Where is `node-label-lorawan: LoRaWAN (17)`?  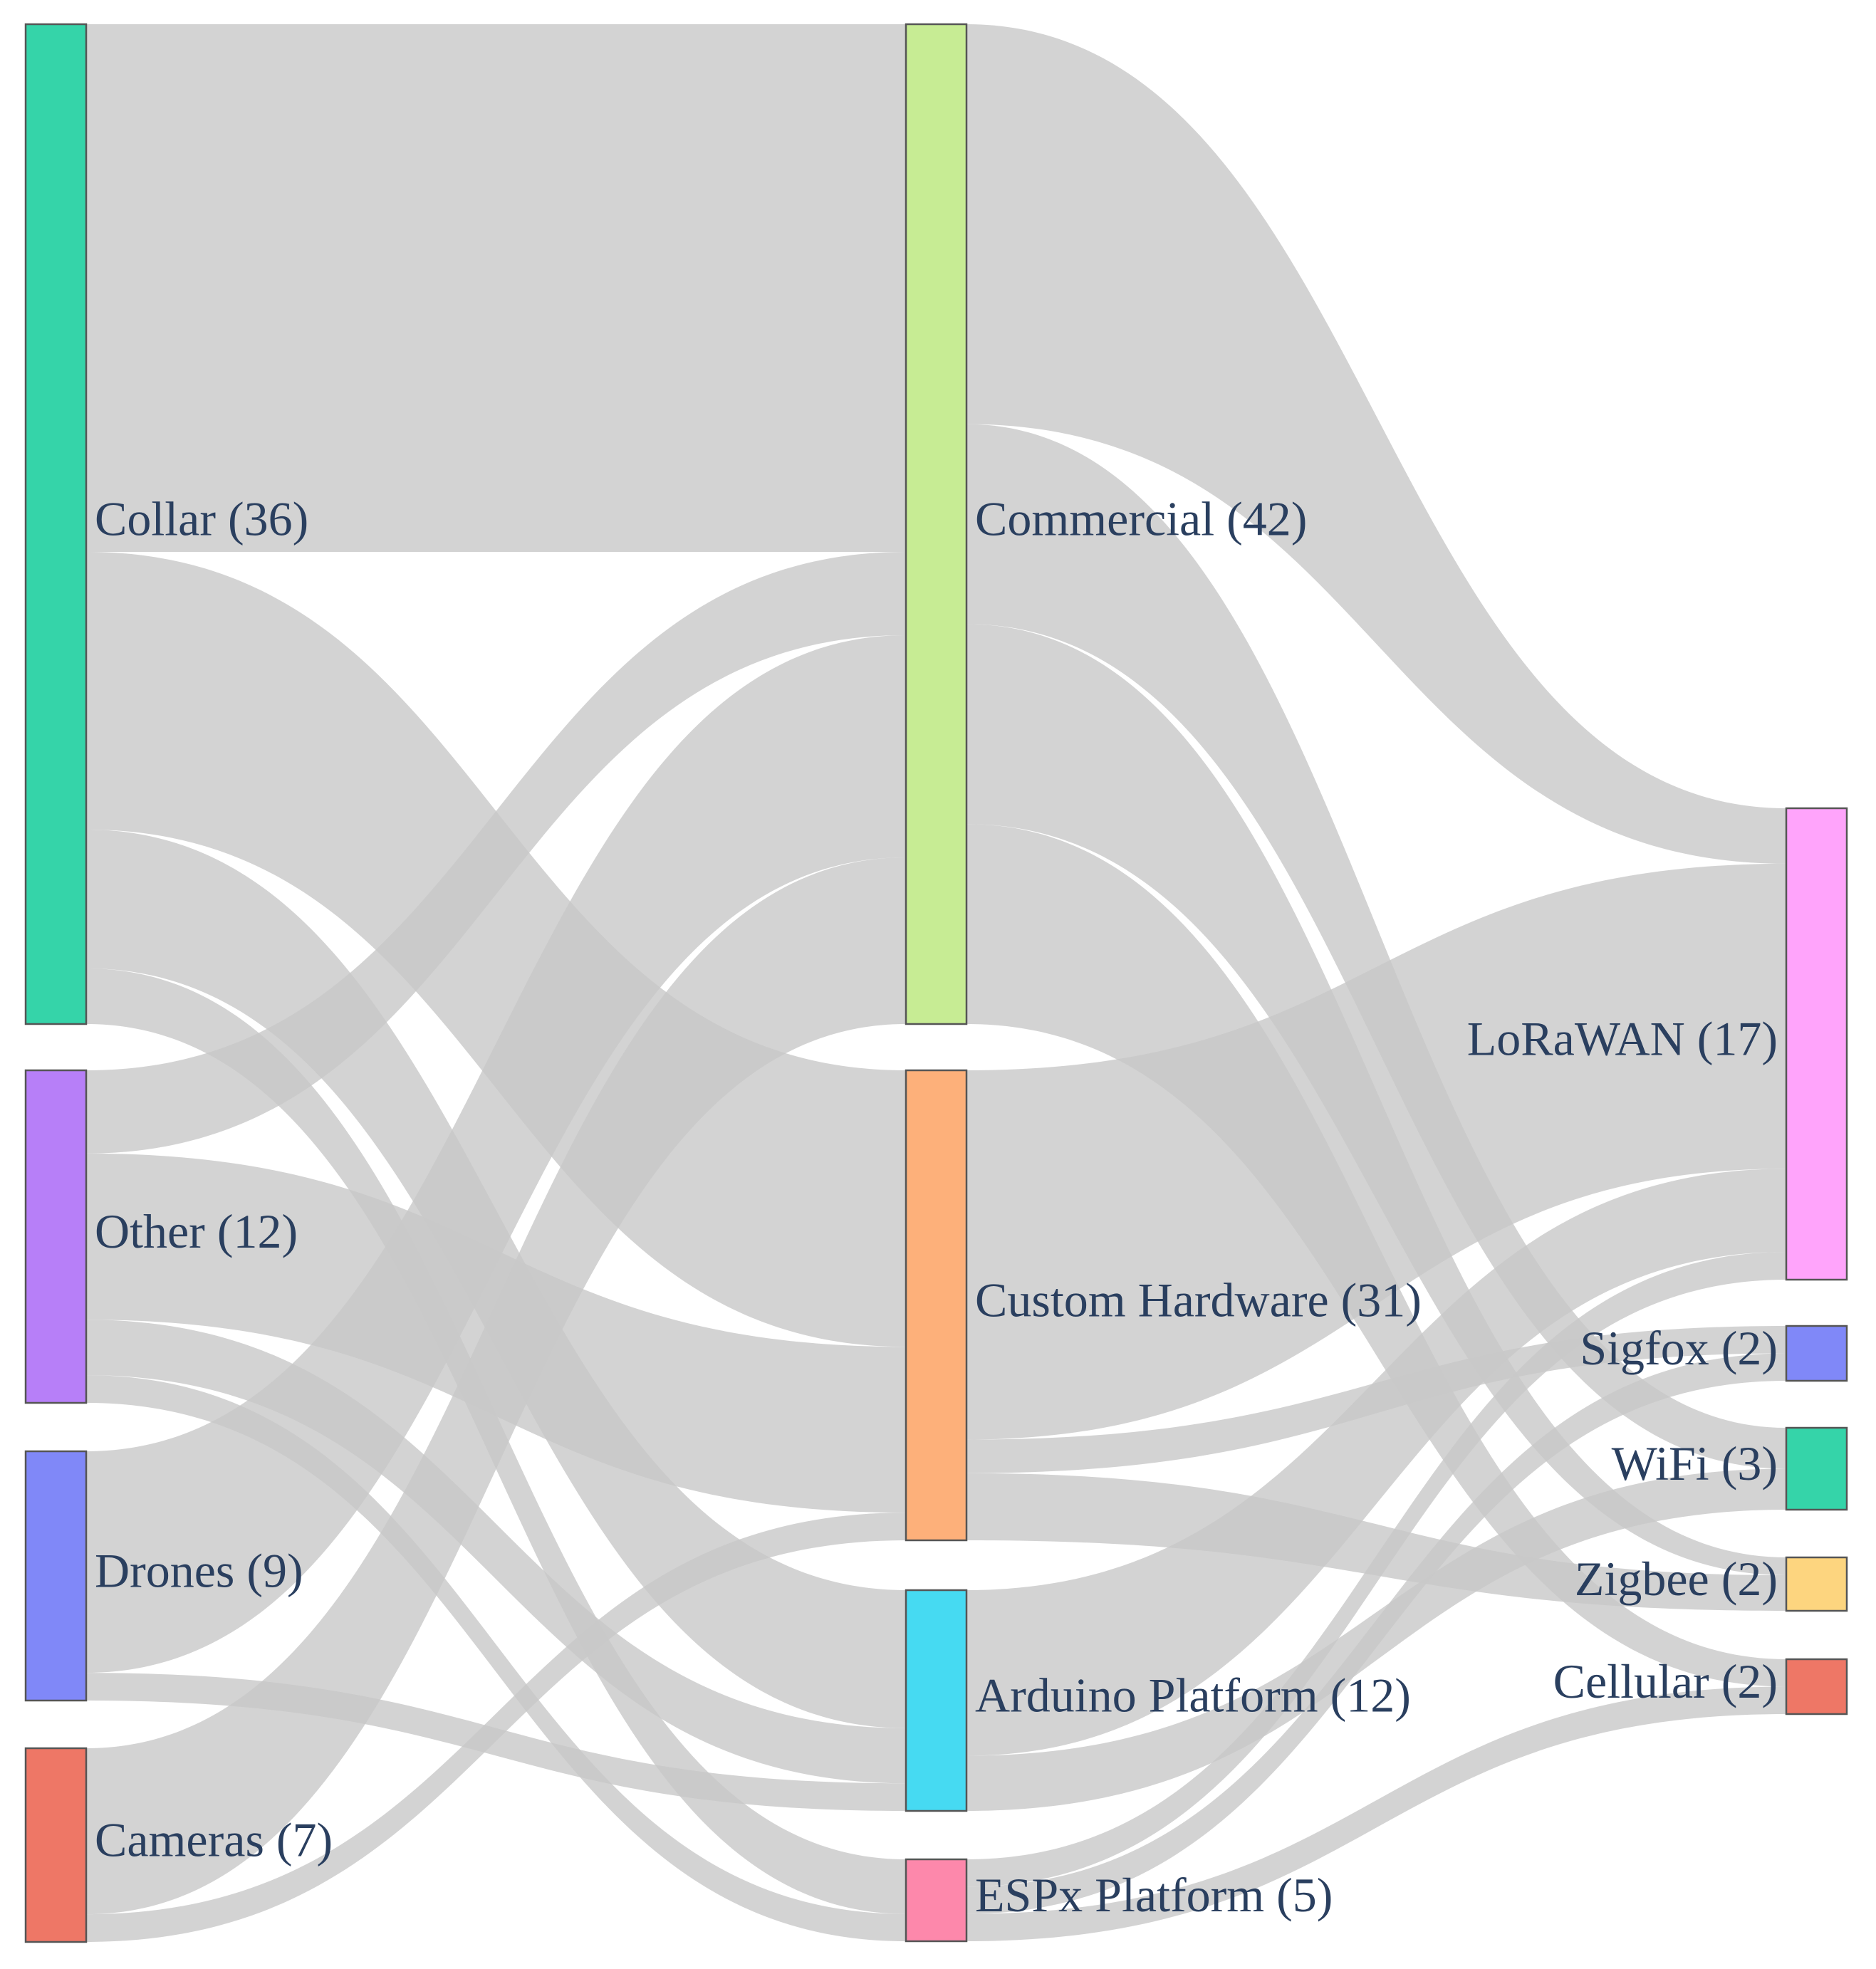
node-label-lorawan: LoRaWAN (17) is located at coordinates (1622, 1039).